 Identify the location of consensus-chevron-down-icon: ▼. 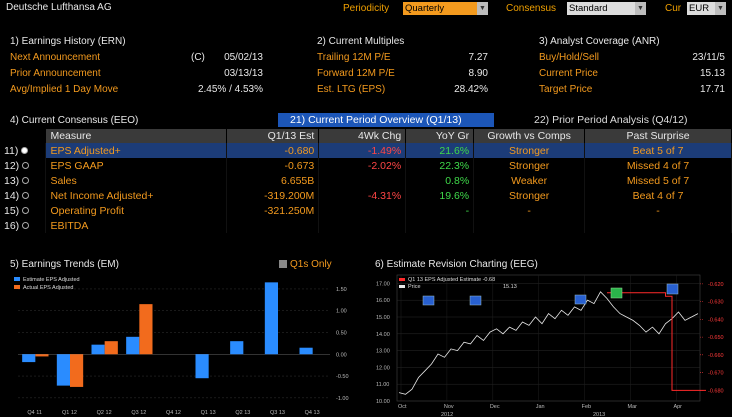
(640, 8).